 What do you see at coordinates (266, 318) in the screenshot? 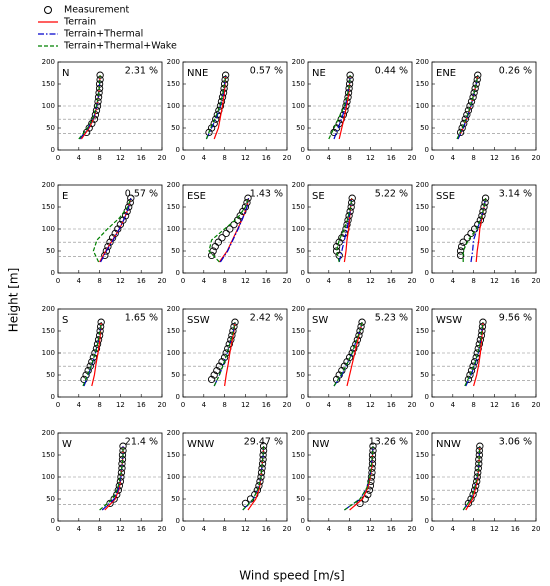
I see `panel-share: 2.42 %` at bounding box center [266, 318].